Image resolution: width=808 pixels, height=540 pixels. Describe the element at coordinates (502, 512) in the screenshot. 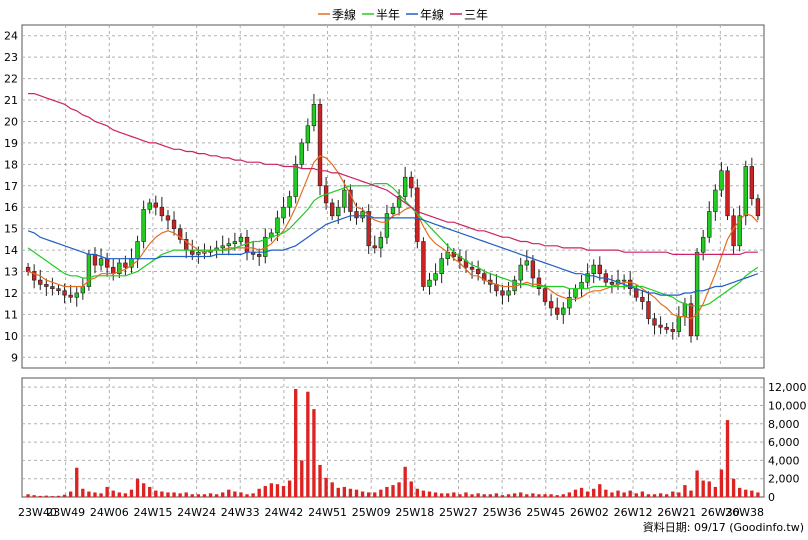

I see `x-tick-label: 25W36` at that location.